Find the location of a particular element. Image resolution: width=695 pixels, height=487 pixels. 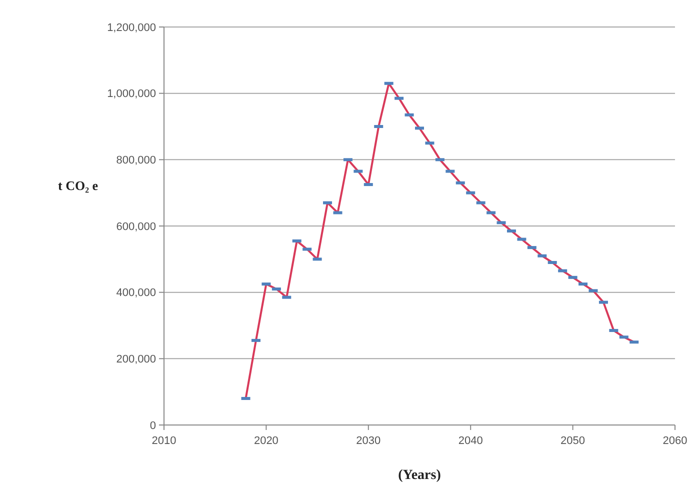

x-axis-title: (Years) is located at coordinates (420, 475).